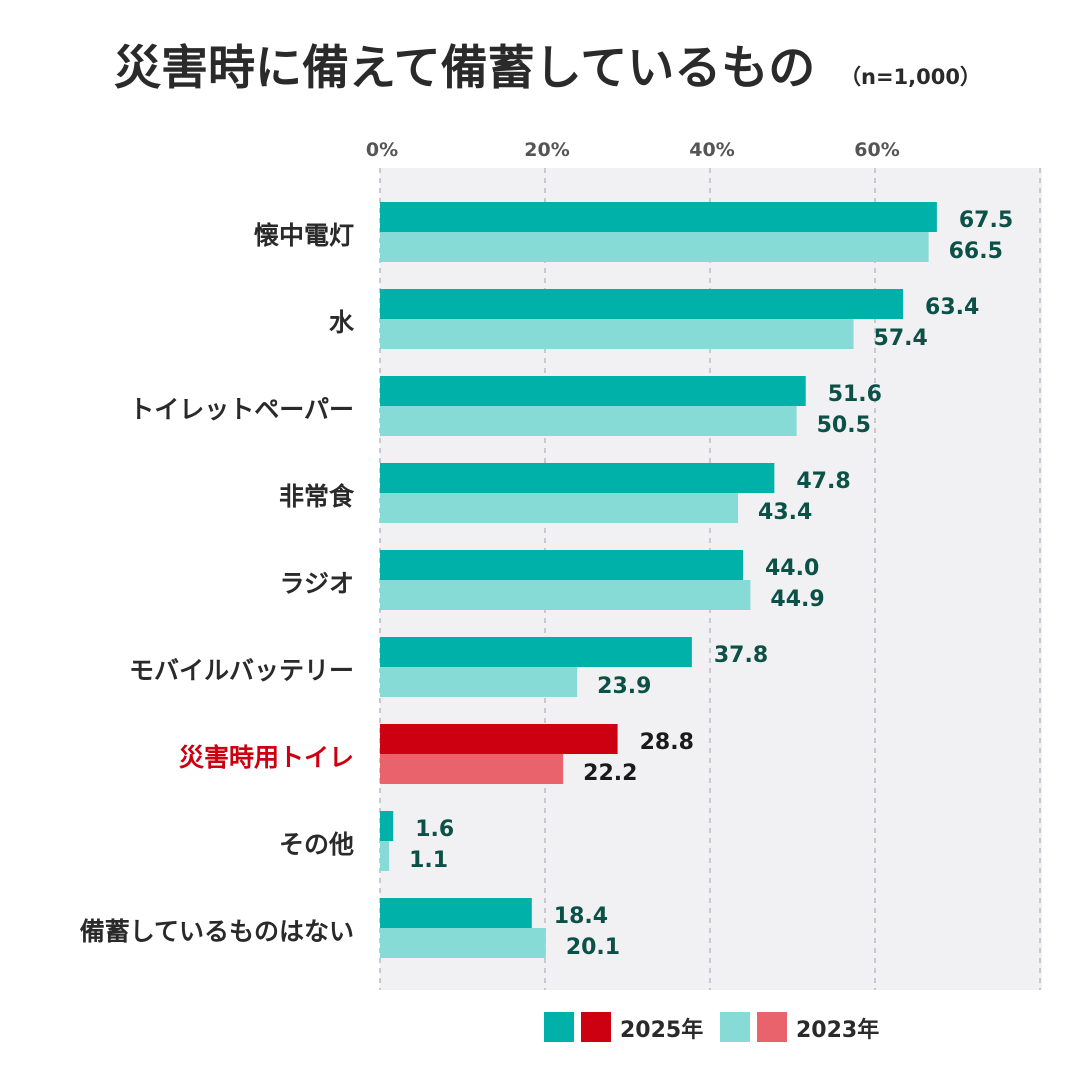 The height and width of the screenshot is (1080, 1080). Describe the element at coordinates (711, 150) in the screenshot. I see `x-tick-label: 40%` at that location.